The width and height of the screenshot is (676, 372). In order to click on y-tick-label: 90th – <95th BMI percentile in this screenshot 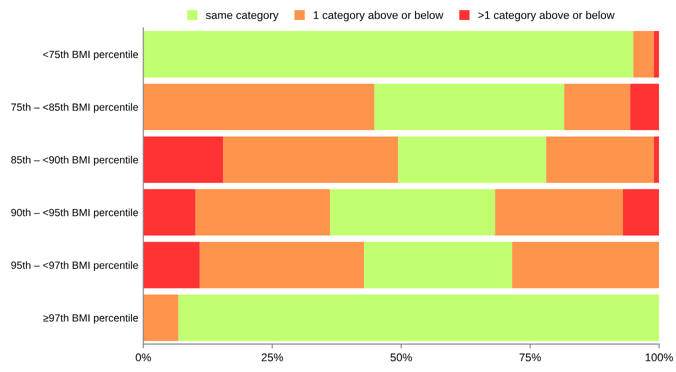, I will do `click(74, 213)`.